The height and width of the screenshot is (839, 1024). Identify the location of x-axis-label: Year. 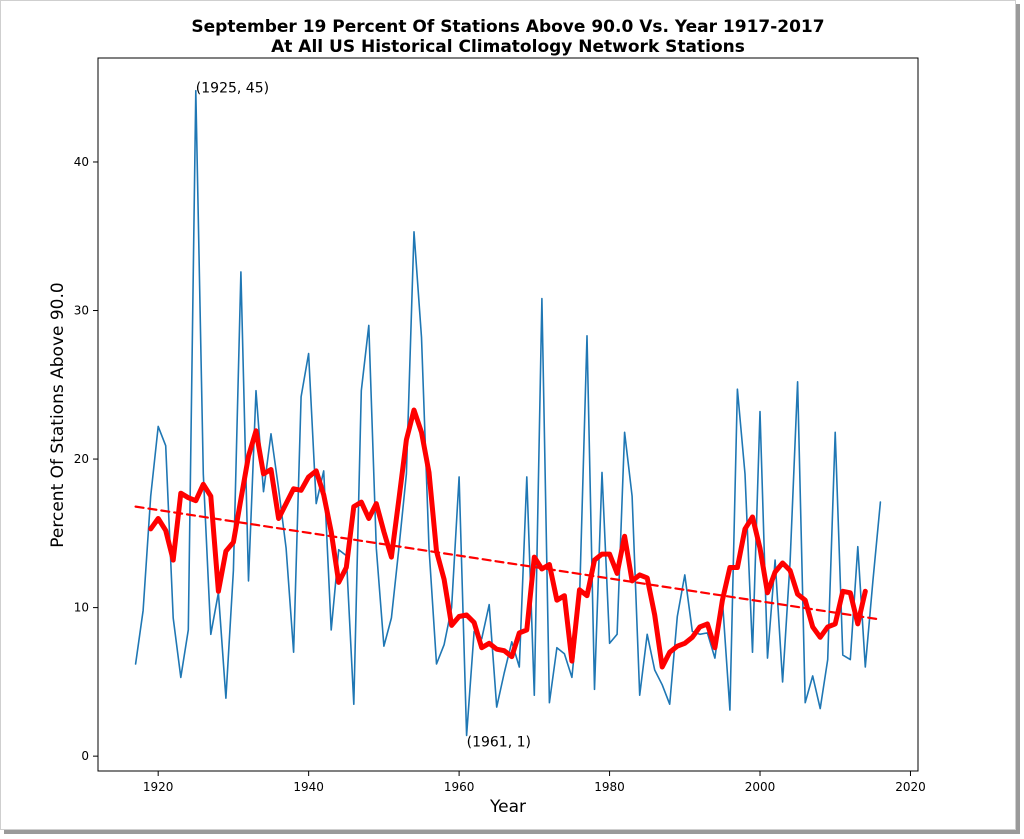
(507, 807).